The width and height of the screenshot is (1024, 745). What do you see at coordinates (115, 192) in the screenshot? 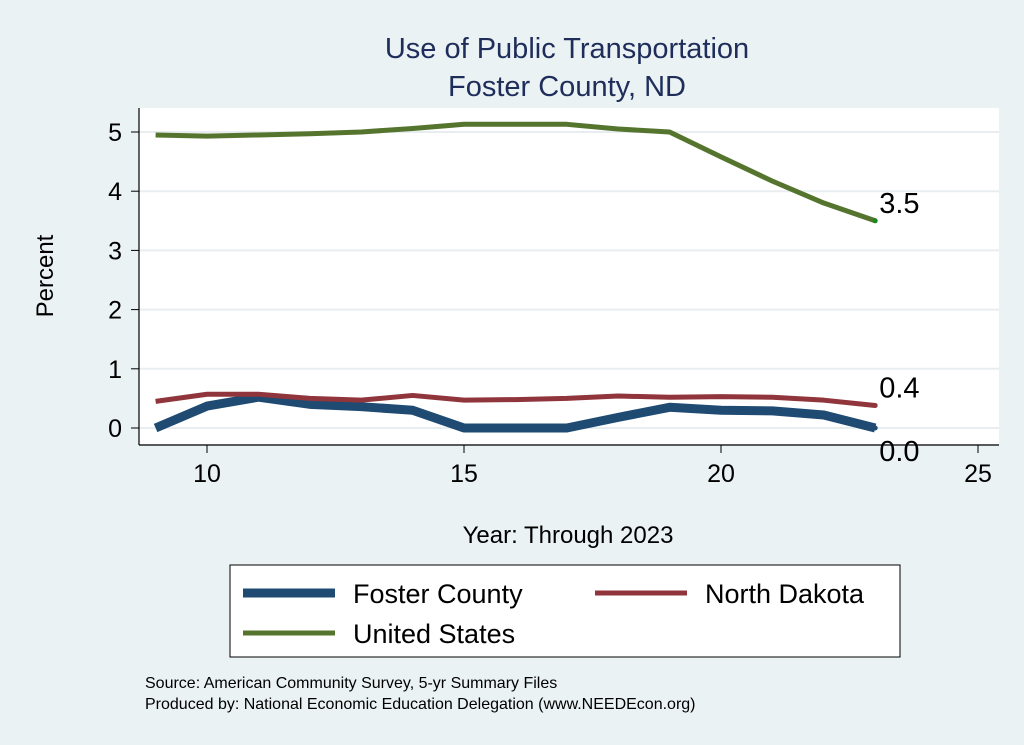
I see `y-tick-label: 4` at bounding box center [115, 192].